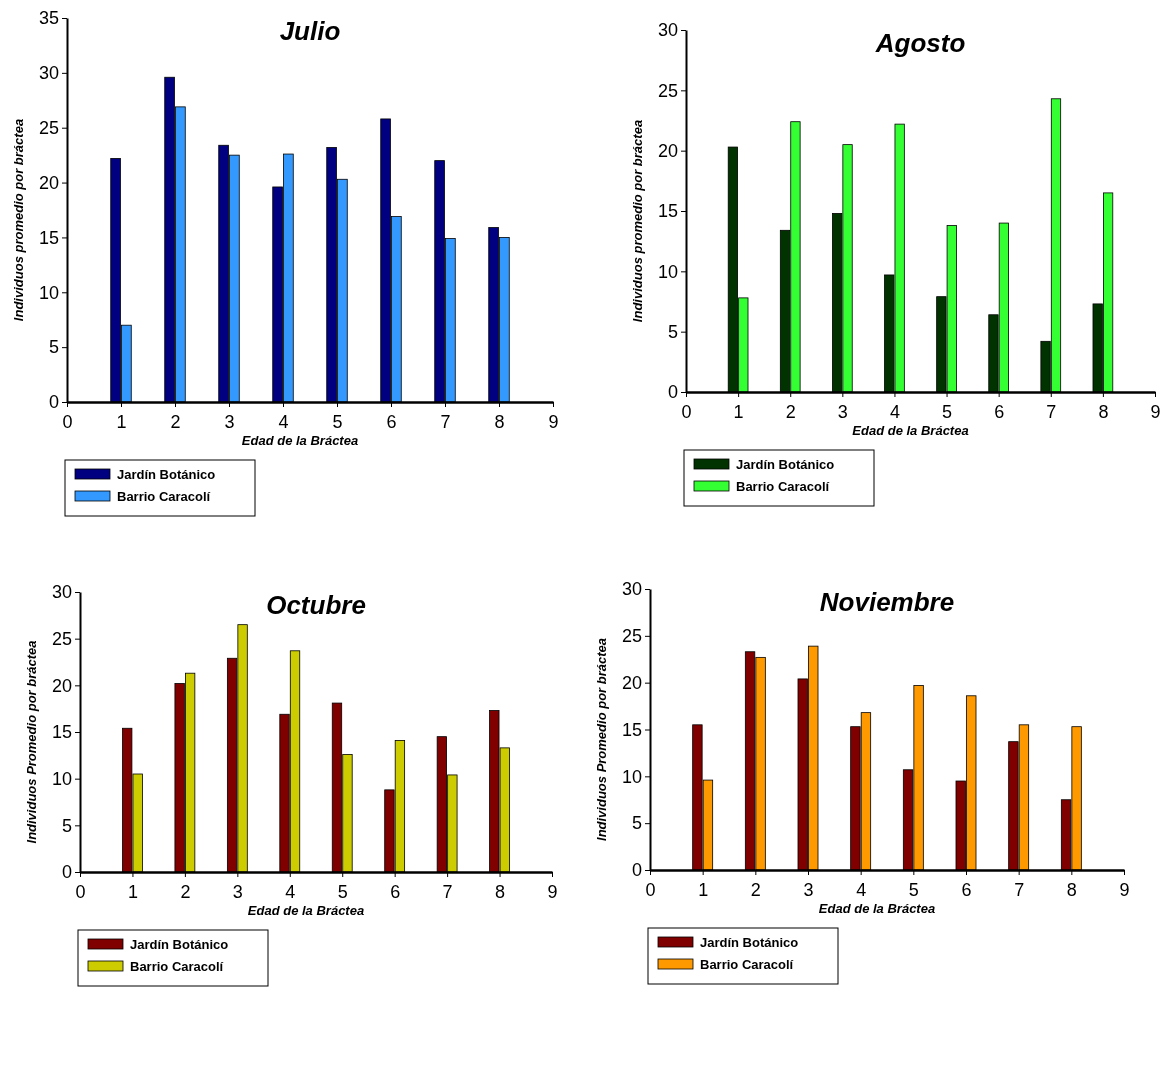 Image resolution: width=1176 pixels, height=1087 pixels. I want to click on y-tick-label: 35, so click(48, 18).